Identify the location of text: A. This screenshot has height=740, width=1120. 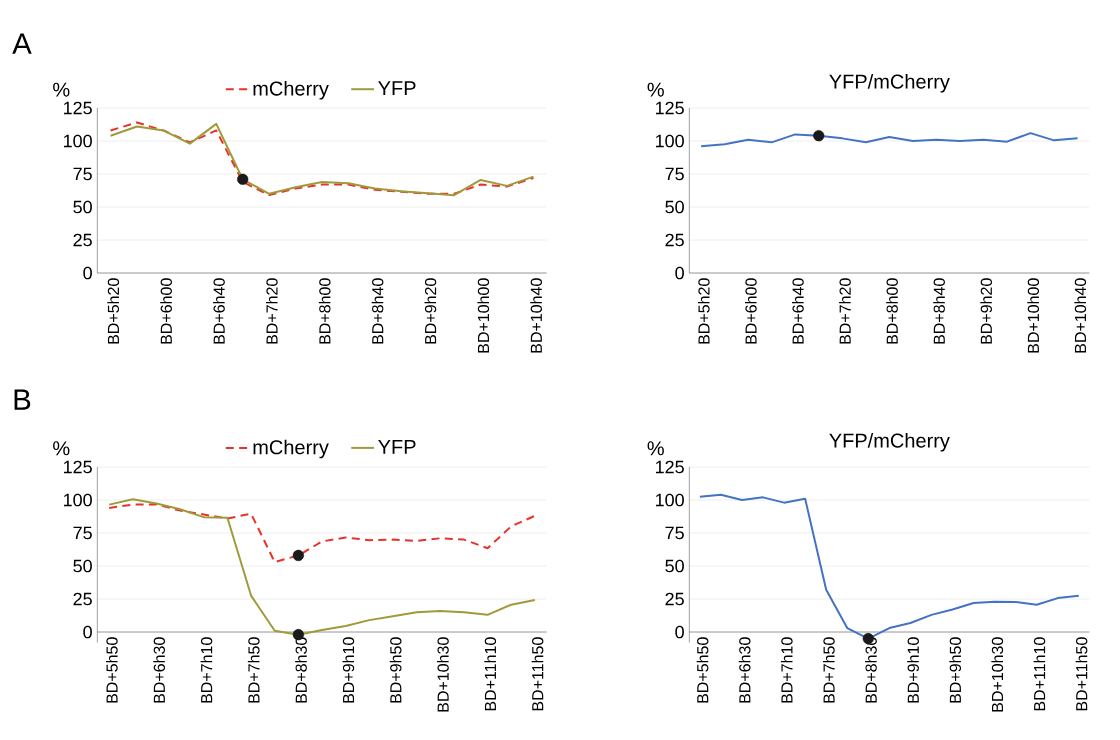
(22, 43).